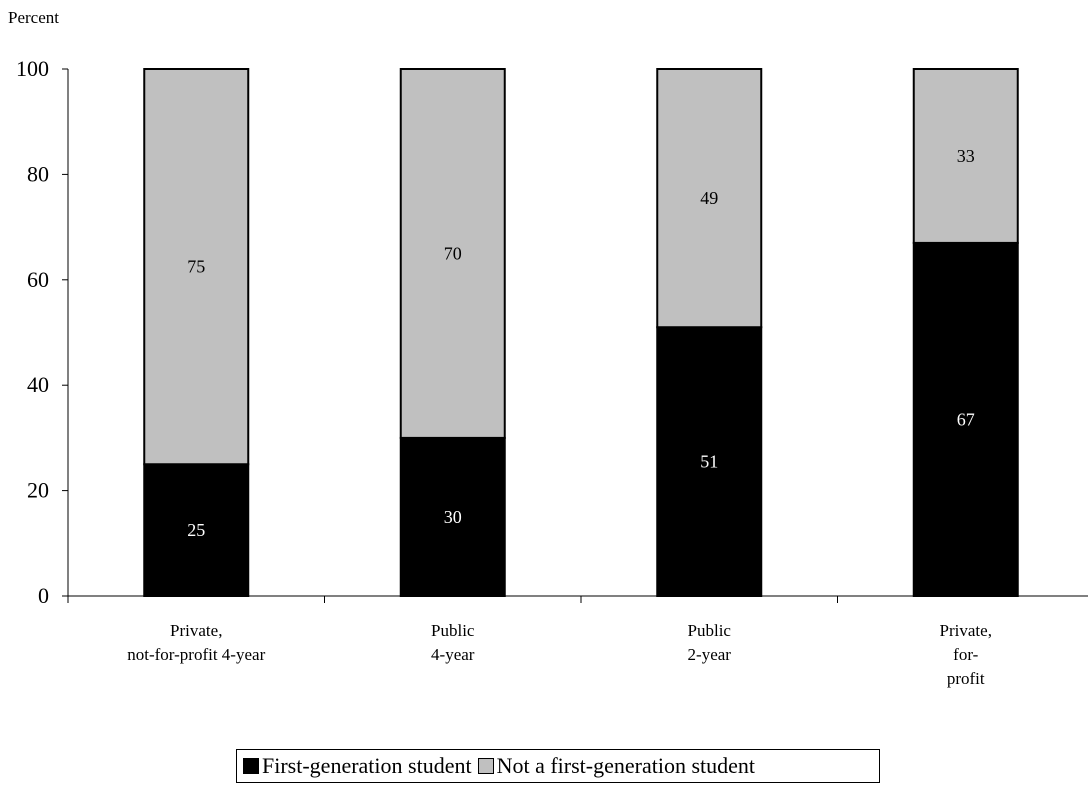 This screenshot has width=1088, height=791. Describe the element at coordinates (38, 279) in the screenshot. I see `y-tick-label: 60` at that location.